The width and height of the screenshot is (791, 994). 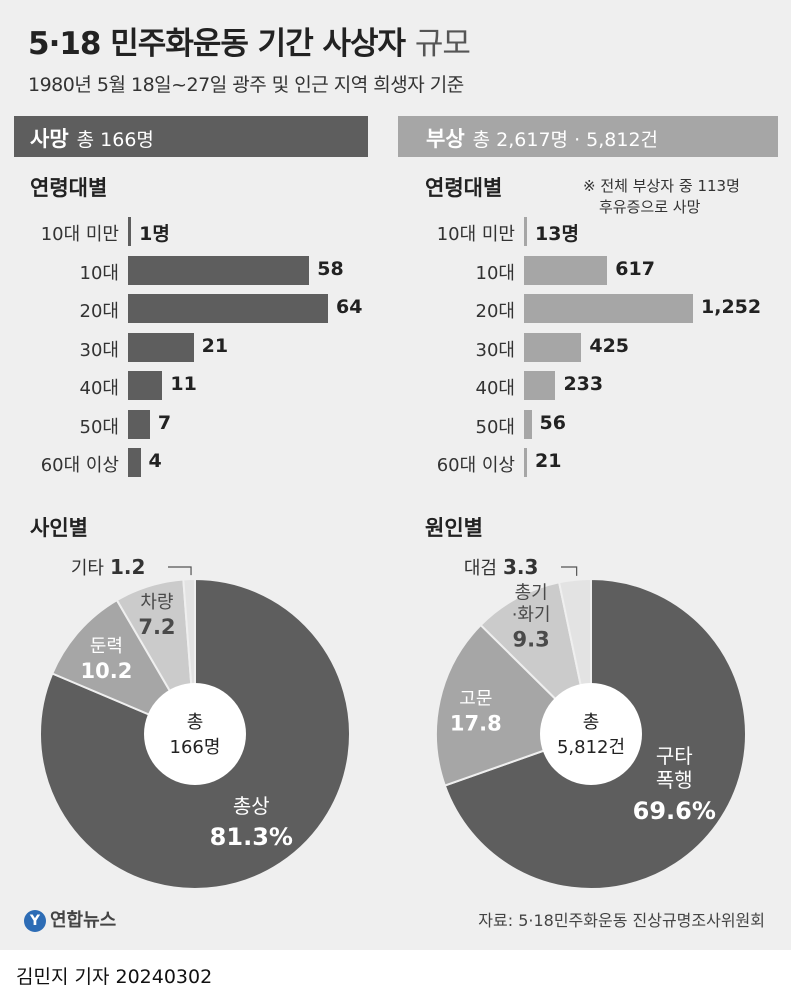 What do you see at coordinates (79, 234) in the screenshot?
I see `deaths-age-label: 10대 미만` at bounding box center [79, 234].